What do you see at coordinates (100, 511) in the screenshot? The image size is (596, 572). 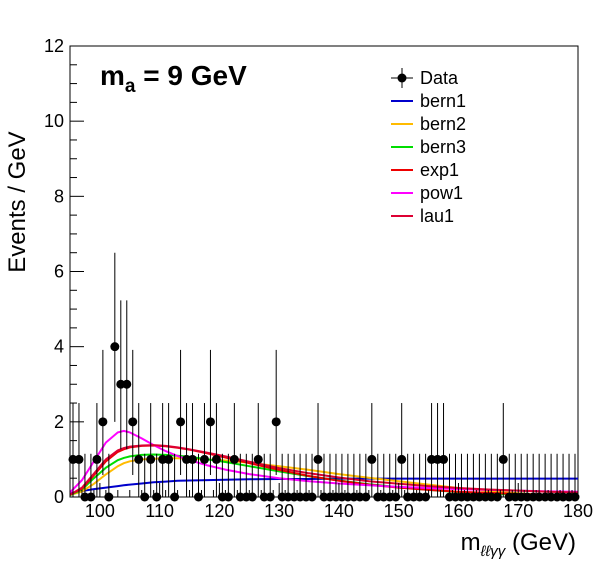 I see `x-tick-label: 100` at bounding box center [100, 511].